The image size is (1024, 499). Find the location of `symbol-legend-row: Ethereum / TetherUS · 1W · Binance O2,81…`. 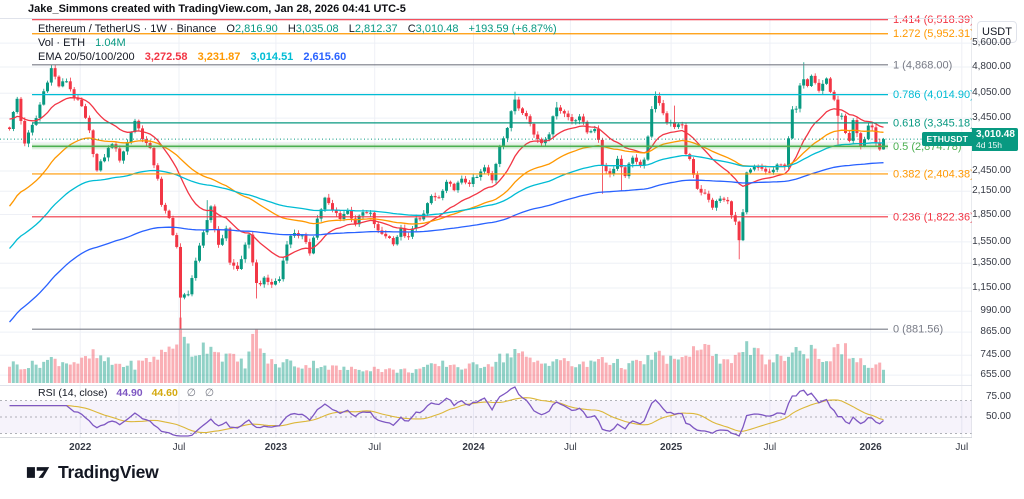

symbol-legend-row: Ethereum / TetherUS · 1W · Binance O2,81… is located at coordinates (297, 29).